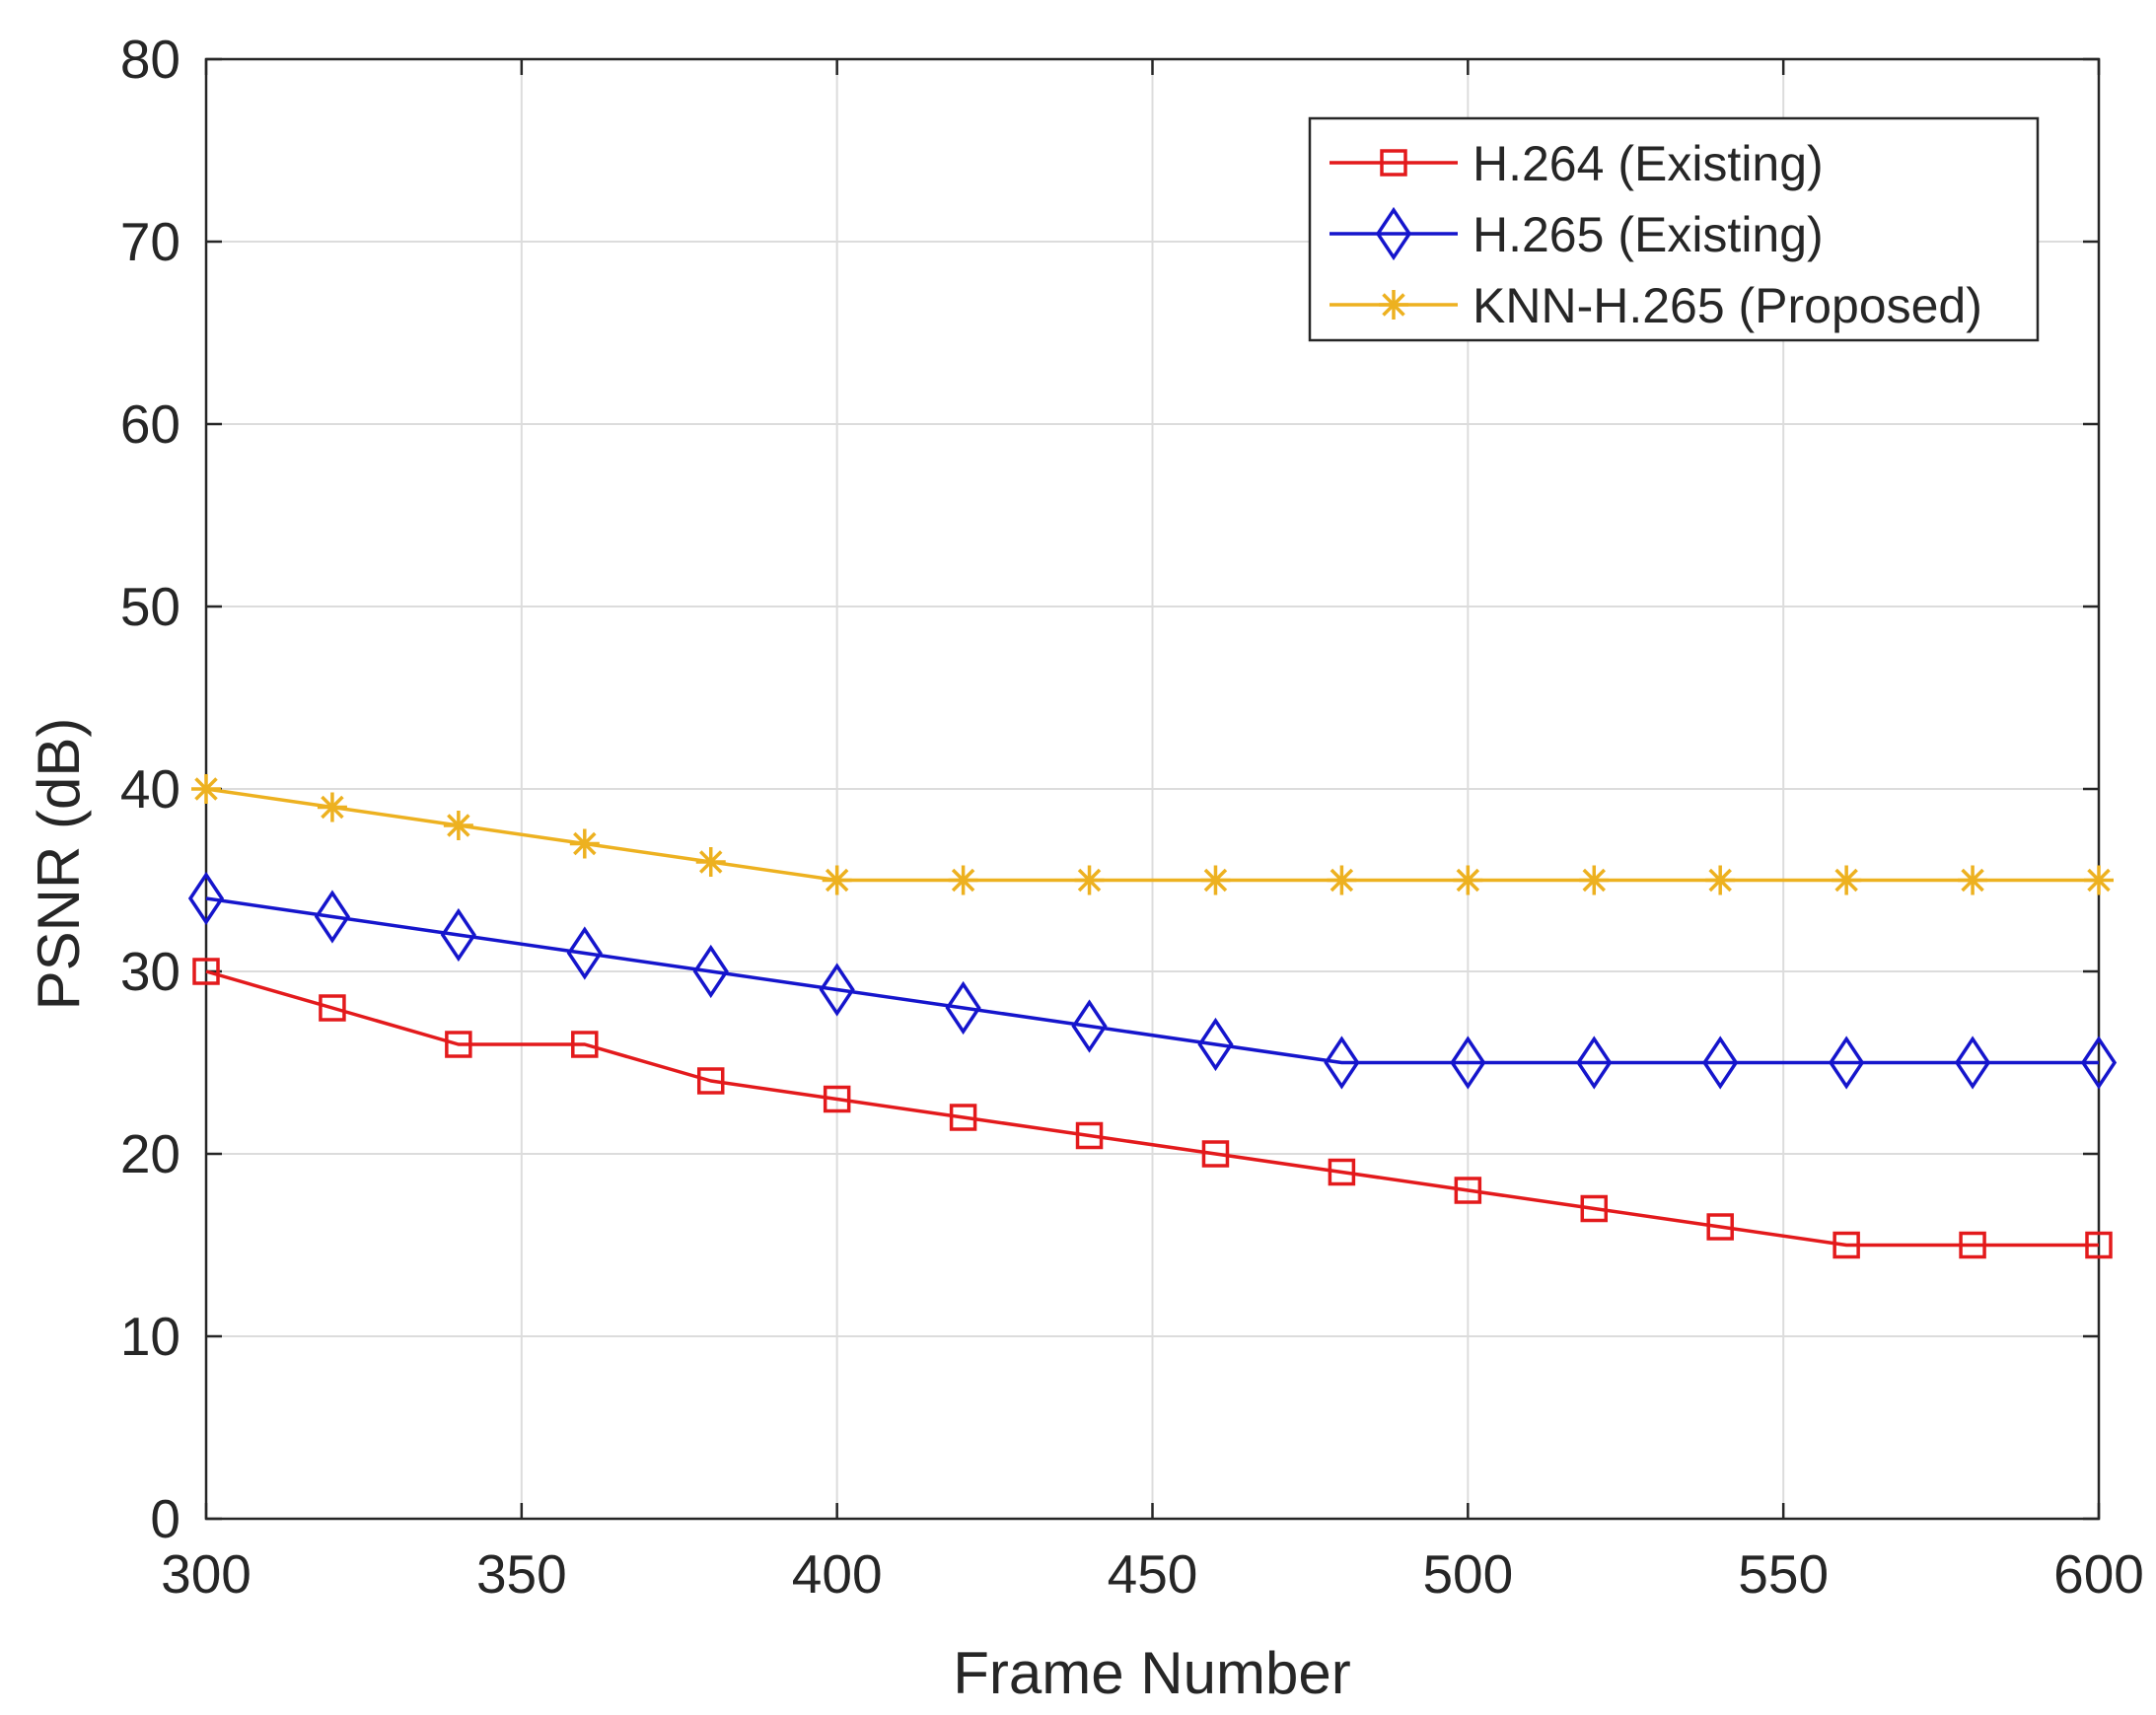  Describe the element at coordinates (150, 424) in the screenshot. I see `y-tick-label: 60` at that location.